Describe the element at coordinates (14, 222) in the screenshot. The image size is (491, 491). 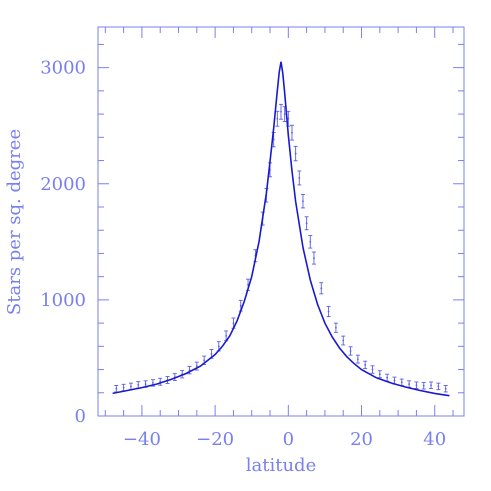
I see `y-axis-label: Stars per sq. degree` at that location.